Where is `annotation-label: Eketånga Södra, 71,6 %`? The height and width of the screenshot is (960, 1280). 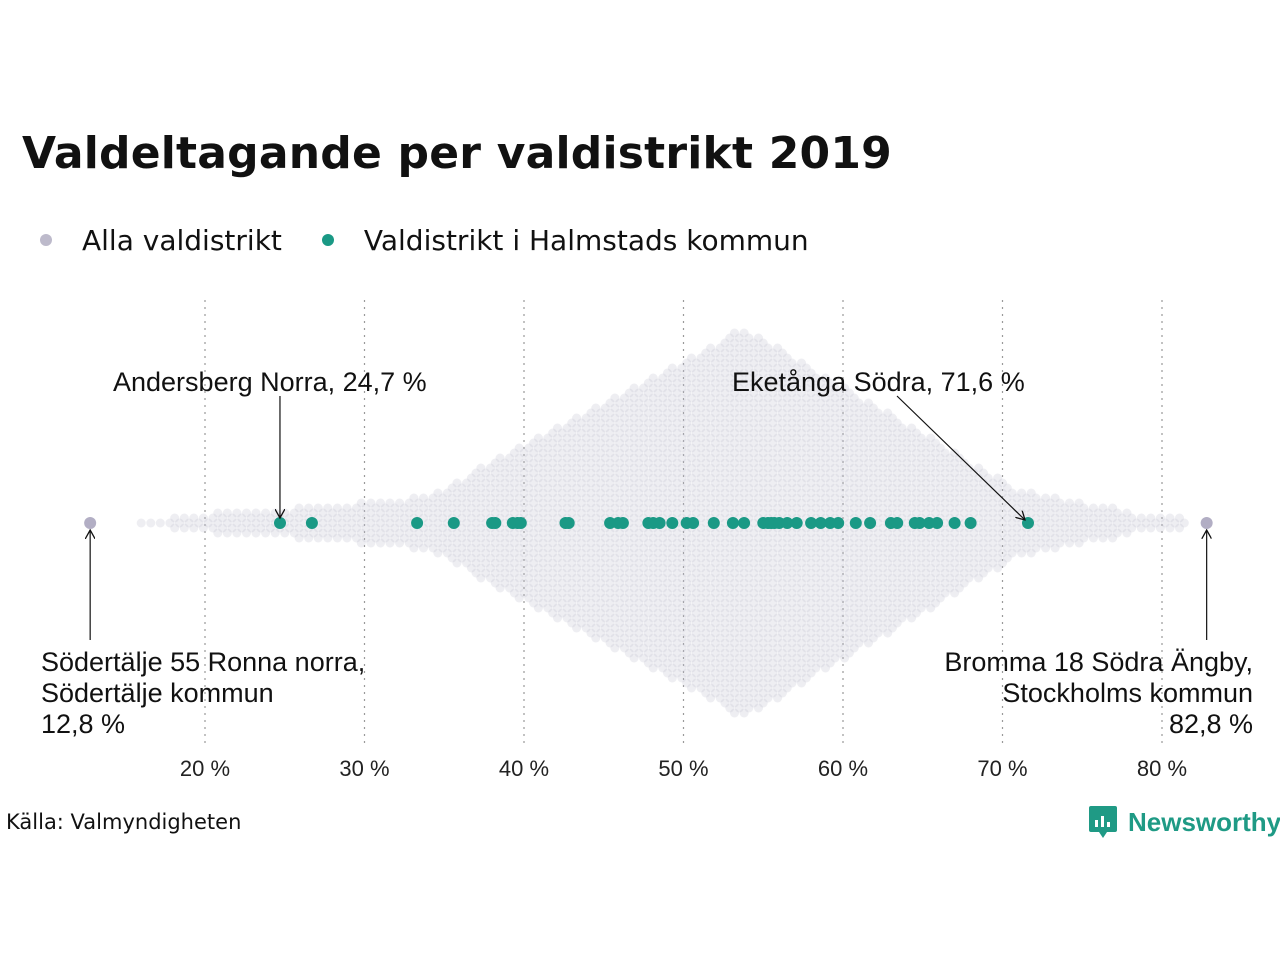 annotation-label: Eketånga Södra, 71,6 % is located at coordinates (878, 382).